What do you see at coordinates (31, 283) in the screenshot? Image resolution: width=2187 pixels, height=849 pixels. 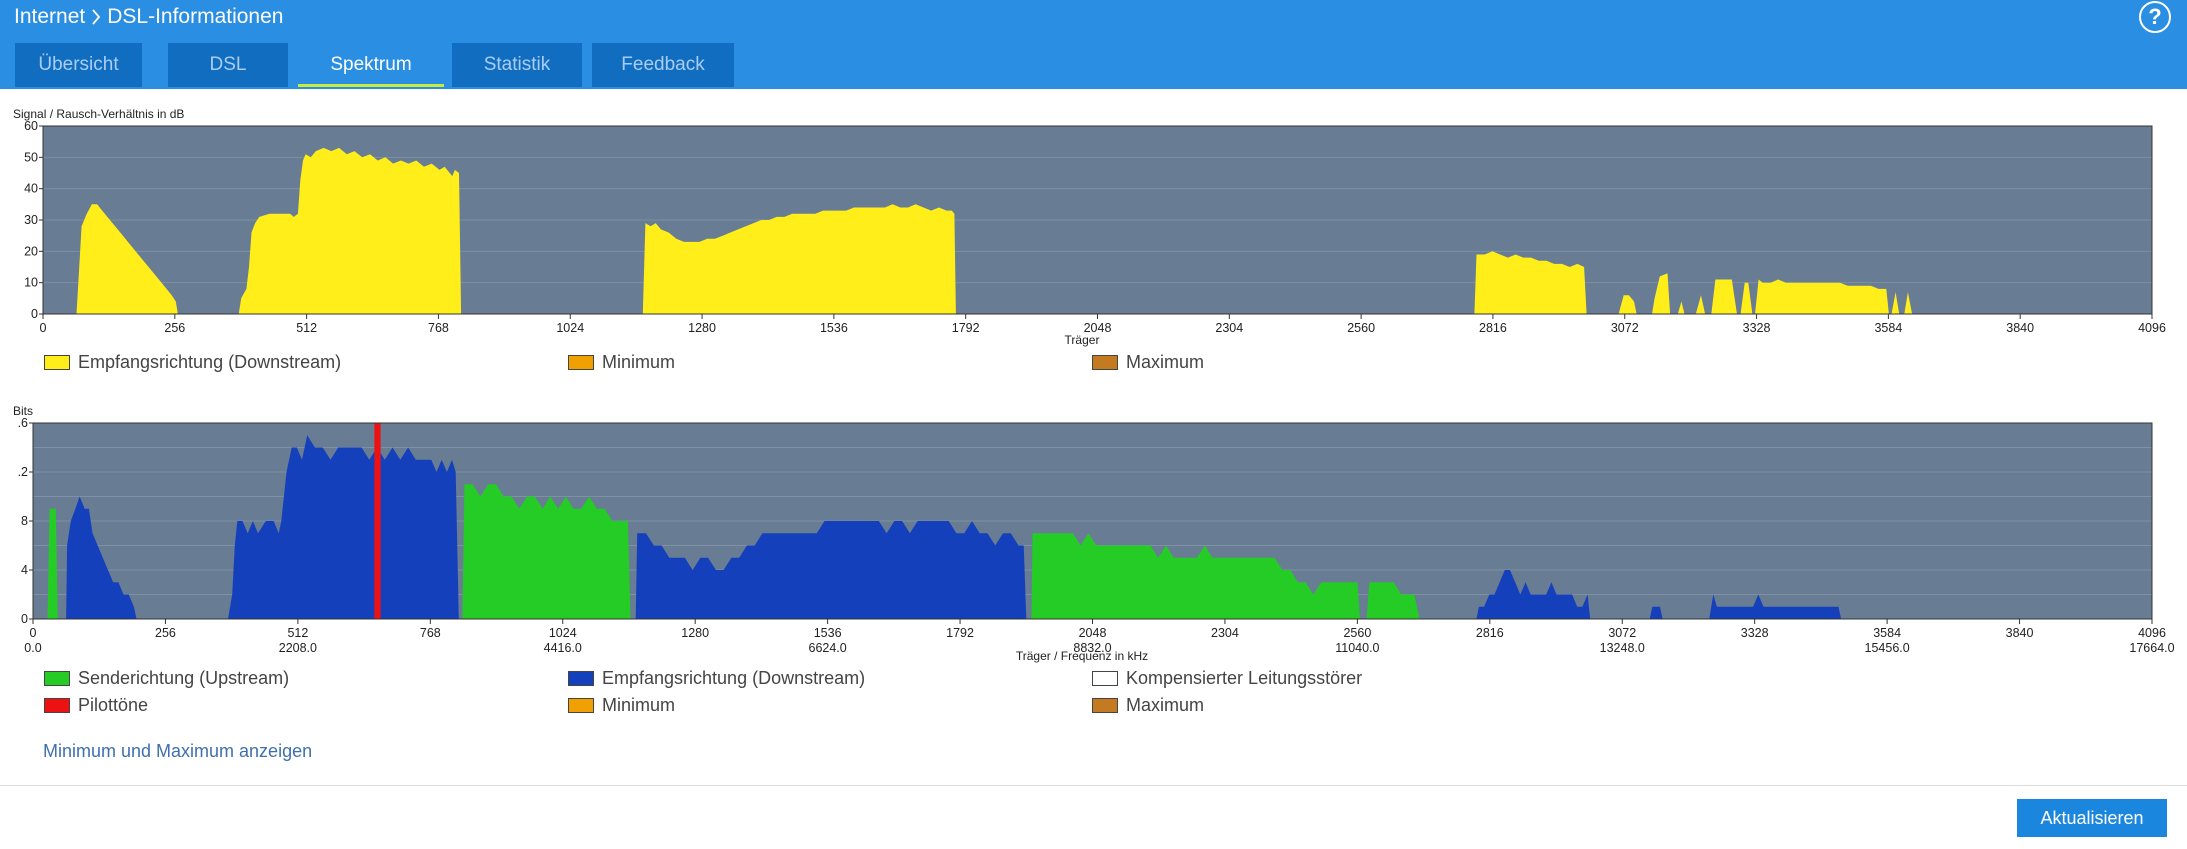 I see `y-tick-label: 10` at bounding box center [31, 283].